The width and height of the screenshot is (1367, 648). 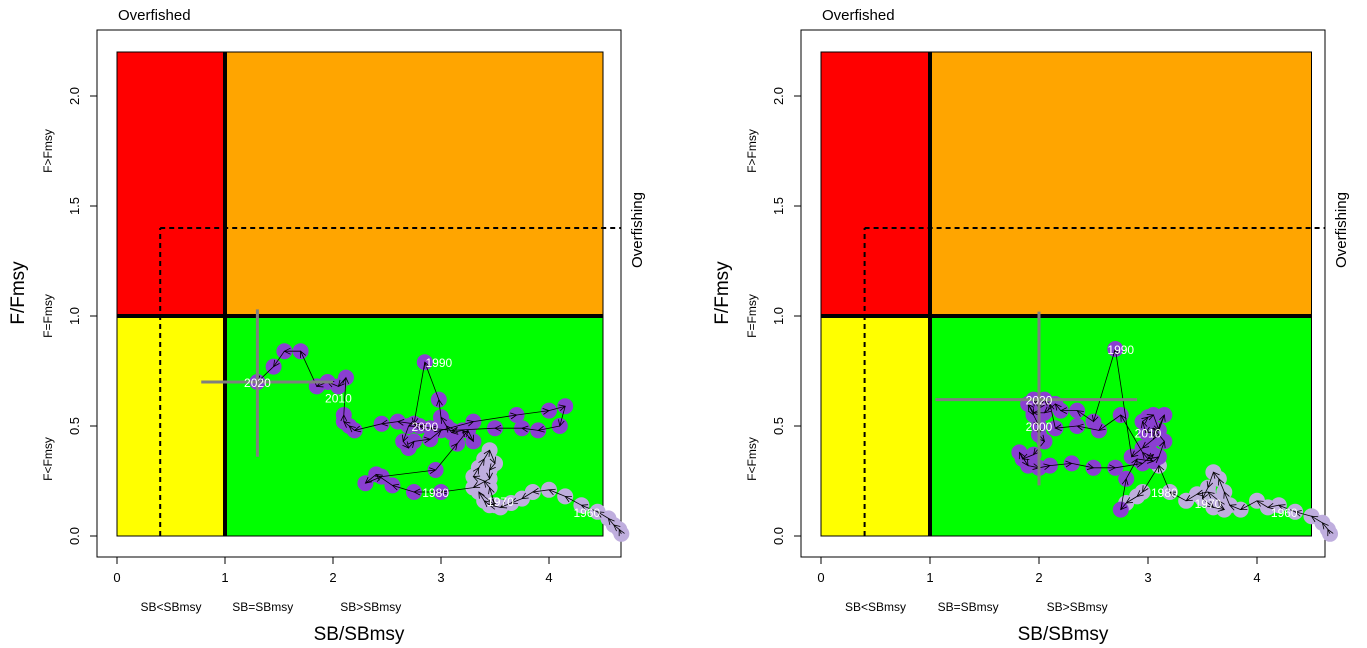 I want to click on year-label: 2000, so click(x=1039, y=427).